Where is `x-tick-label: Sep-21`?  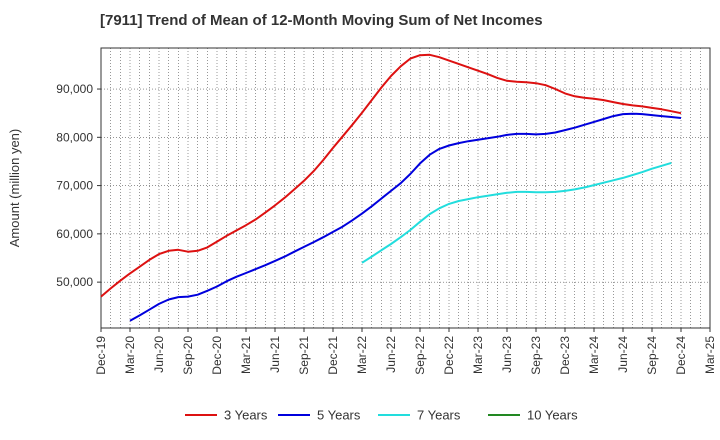
x-tick-label: Sep-21 is located at coordinates (304, 355).